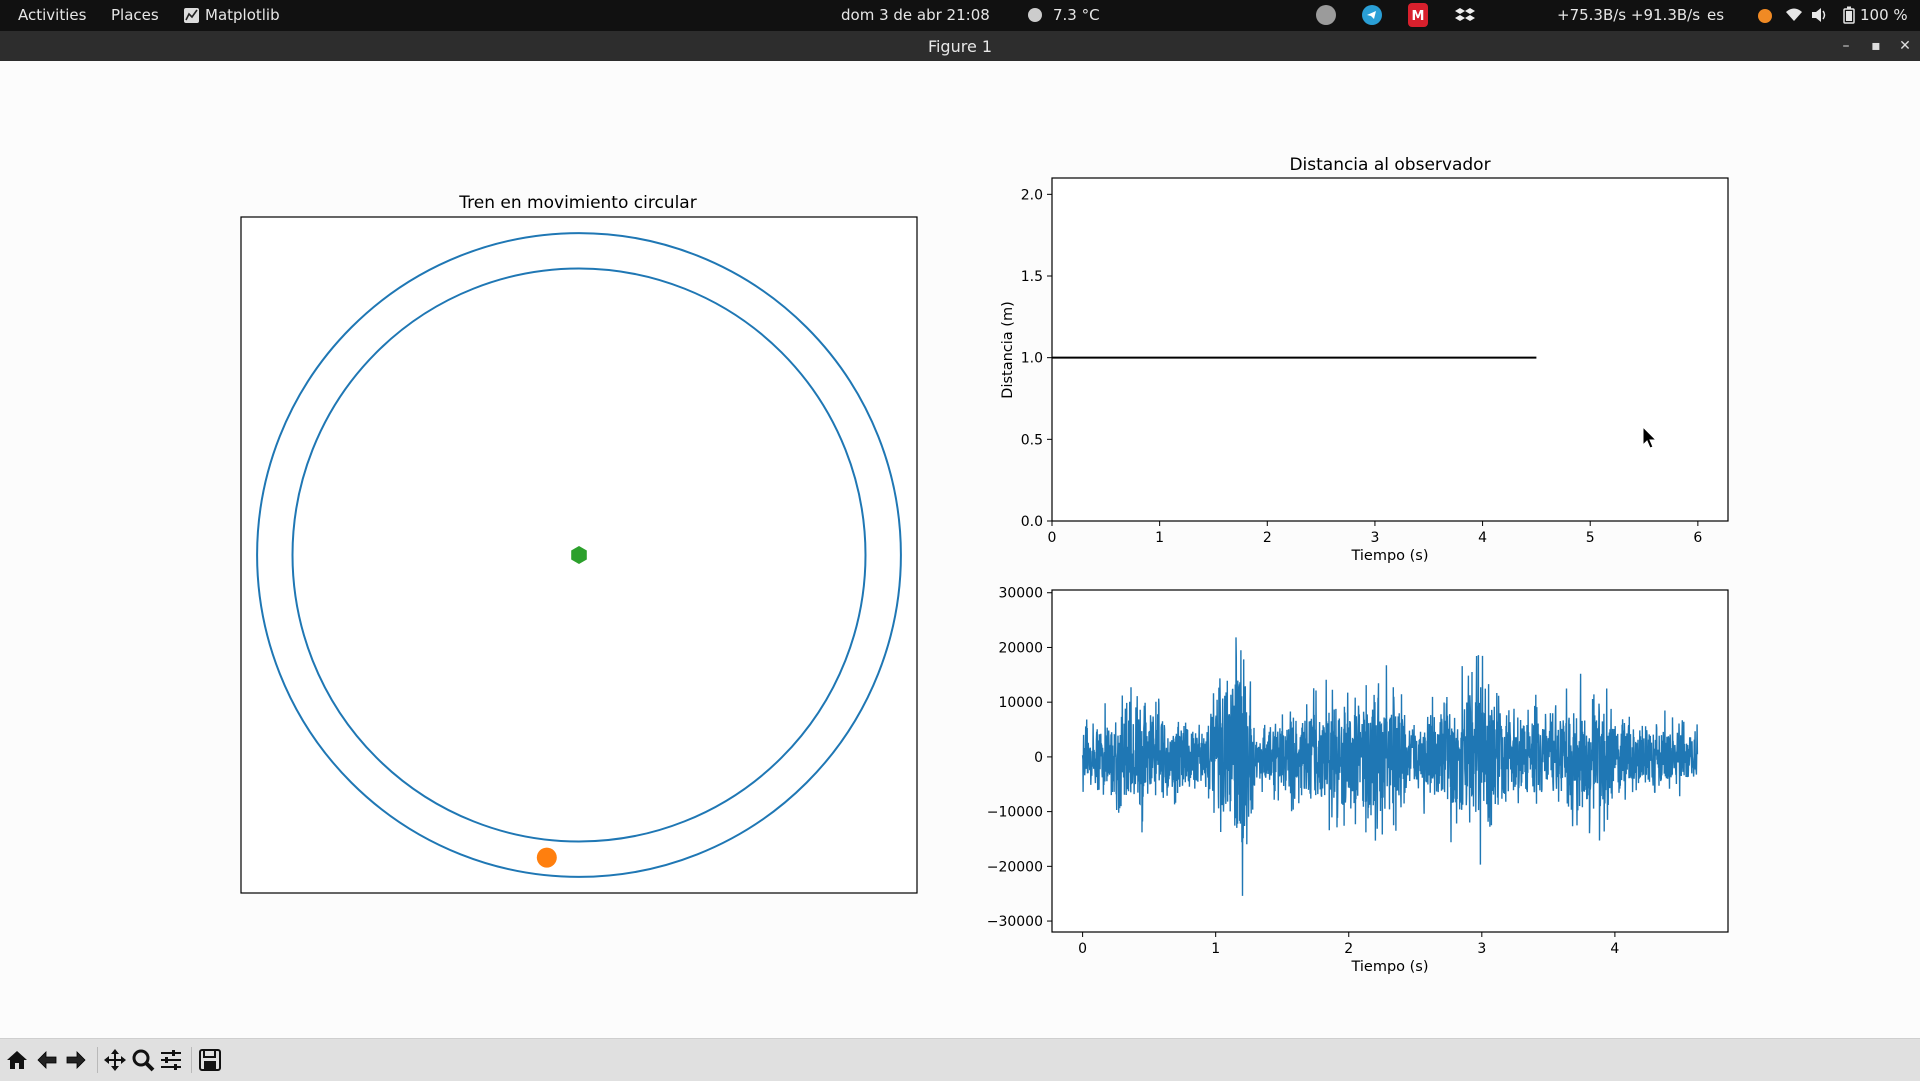  I want to click on minimize-icon: –, so click(1846, 46).